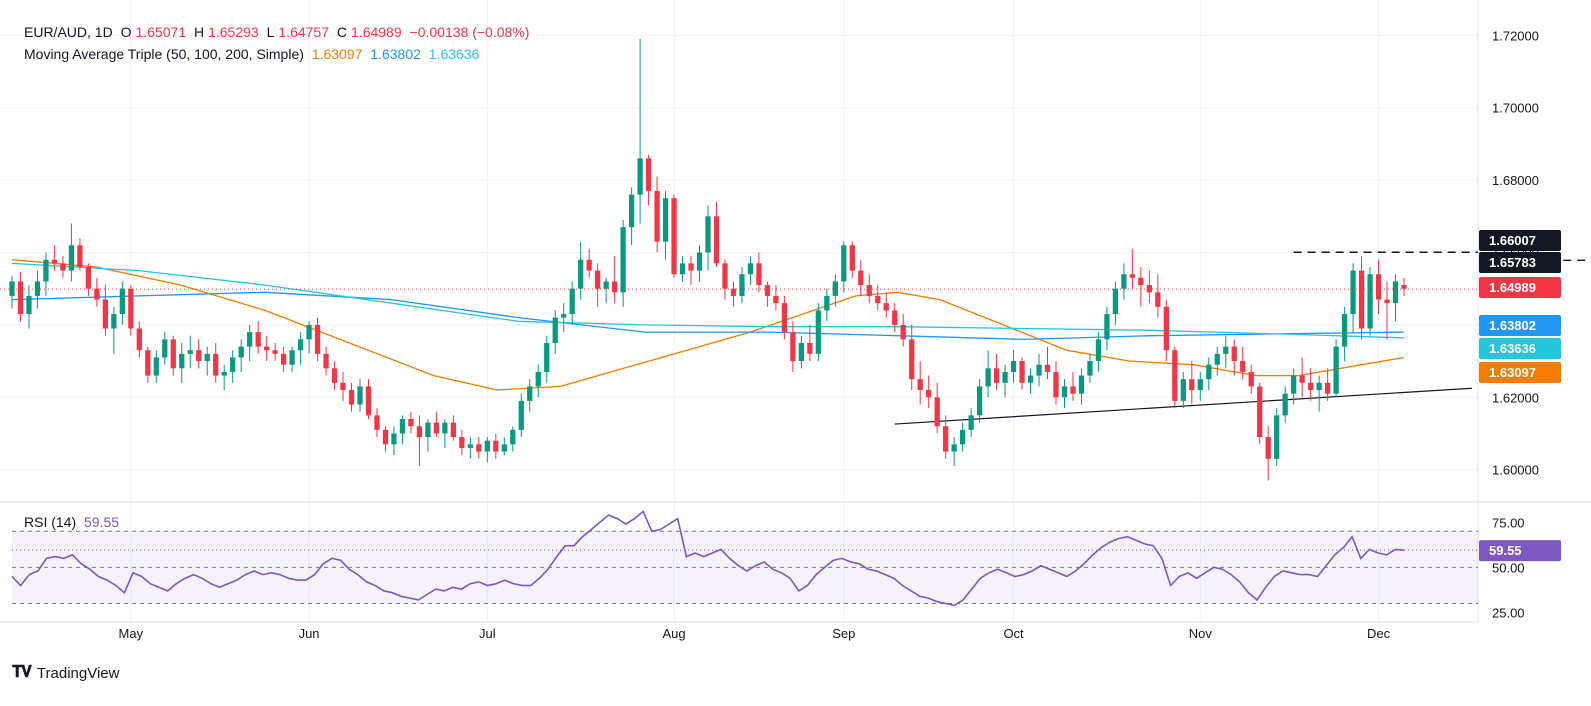 This screenshot has height=706, width=1591. Describe the element at coordinates (68, 32) in the screenshot. I see `symbol-label: EUR/AUD, 1D` at that location.